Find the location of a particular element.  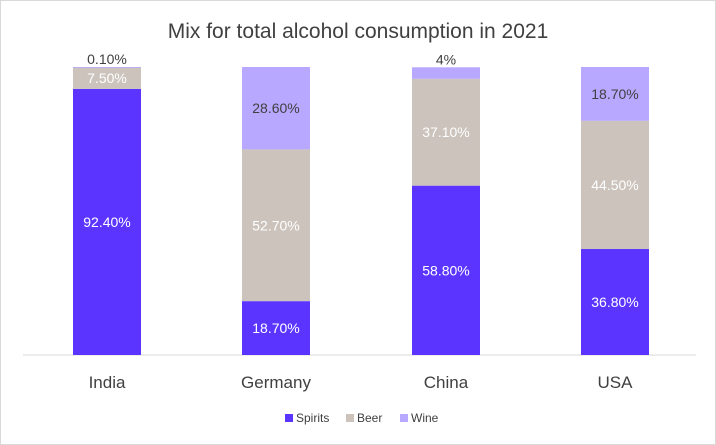

data-label-usa-beer: 44.50% is located at coordinates (614, 185).